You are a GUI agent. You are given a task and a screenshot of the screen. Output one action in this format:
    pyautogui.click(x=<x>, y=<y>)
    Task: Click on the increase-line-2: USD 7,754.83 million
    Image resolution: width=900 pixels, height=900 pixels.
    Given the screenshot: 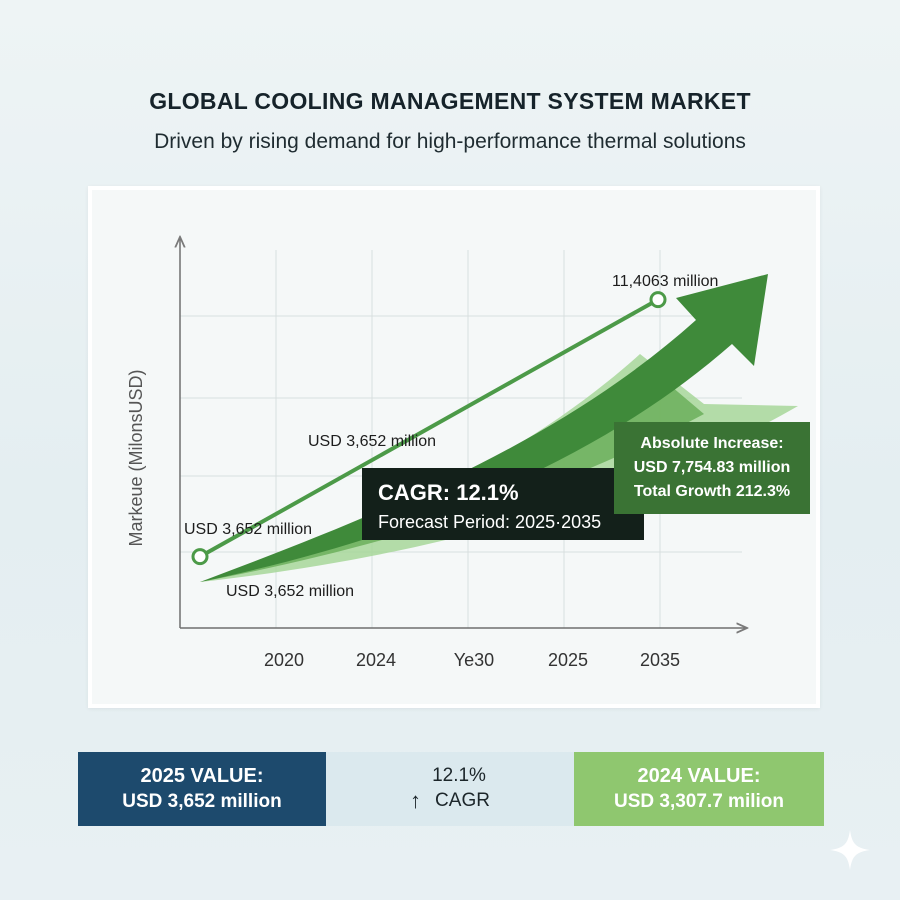 What is the action you would take?
    pyautogui.click(x=712, y=467)
    